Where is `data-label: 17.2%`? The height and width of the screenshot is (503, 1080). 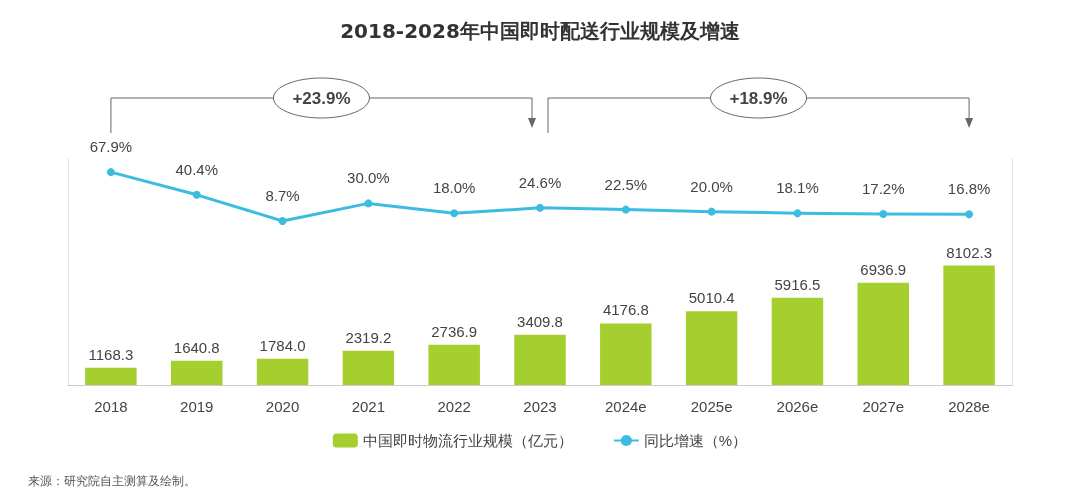 data-label: 17.2% is located at coordinates (883, 188).